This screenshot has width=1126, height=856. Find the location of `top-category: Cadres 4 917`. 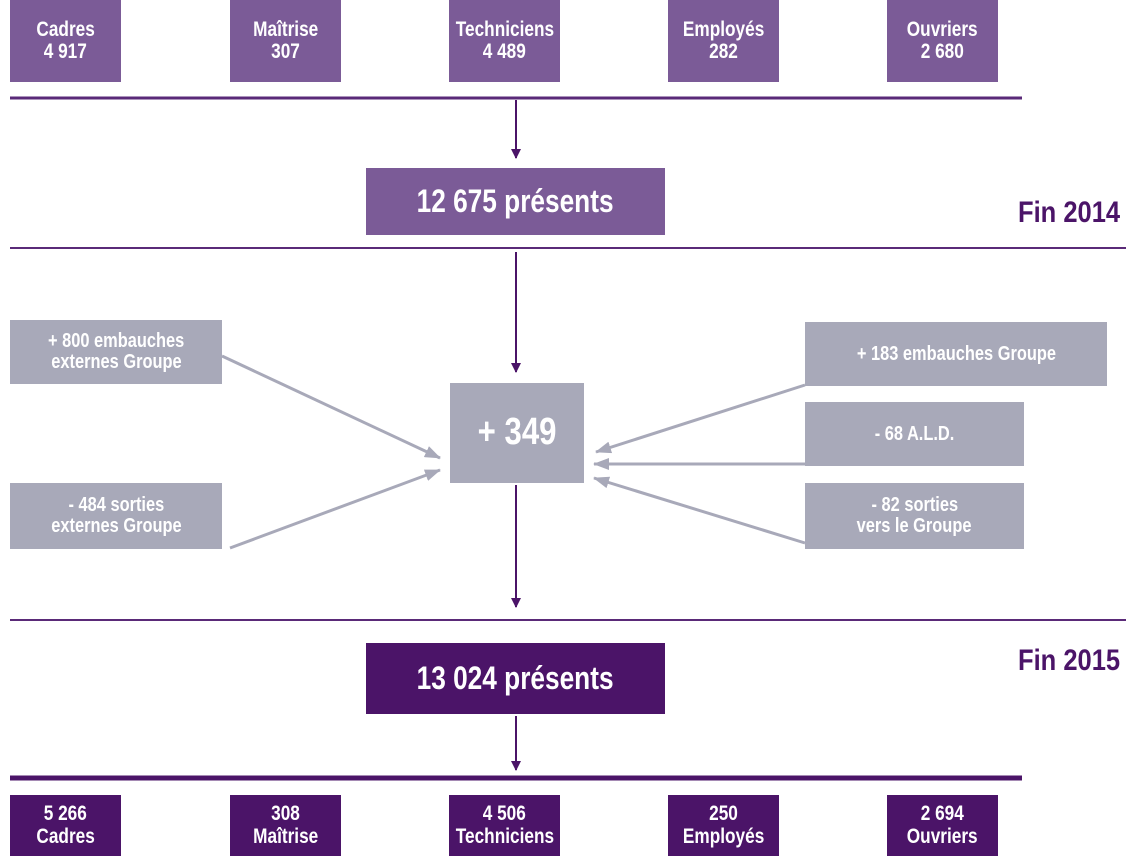

top-category: Cadres 4 917 is located at coordinates (65, 41).